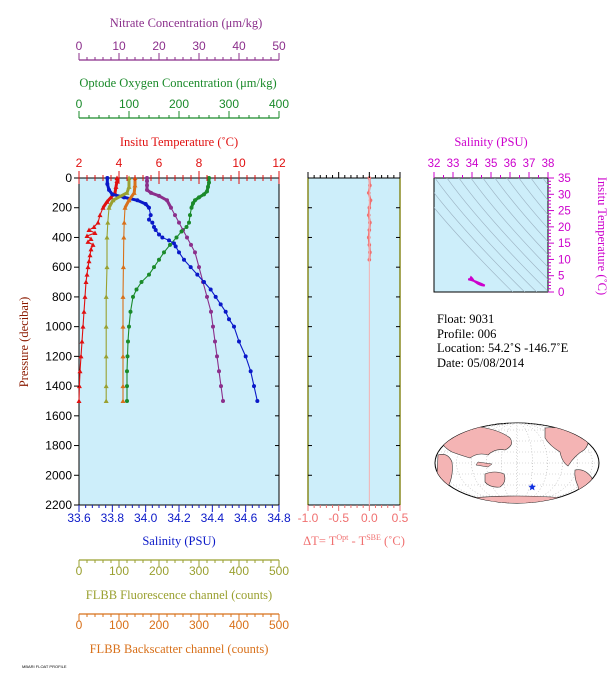 Image resolution: width=616 pixels, height=689 pixels. What do you see at coordinates (548, 164) in the screenshot?
I see `ts-salinity-tick-label: 38` at bounding box center [548, 164].